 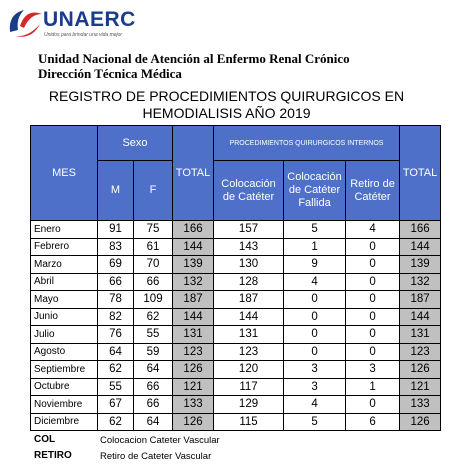 I want to click on month-cell: Mayo, so click(x=64, y=299).